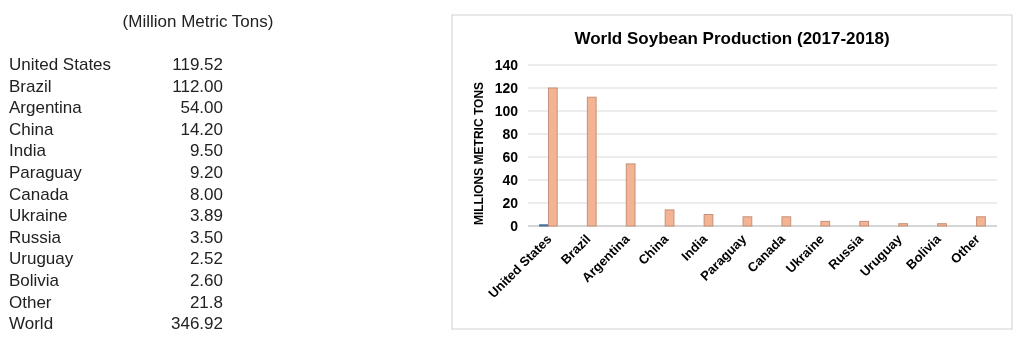 This screenshot has width=1021, height=345. I want to click on y-tick-label: 100, so click(506, 111).